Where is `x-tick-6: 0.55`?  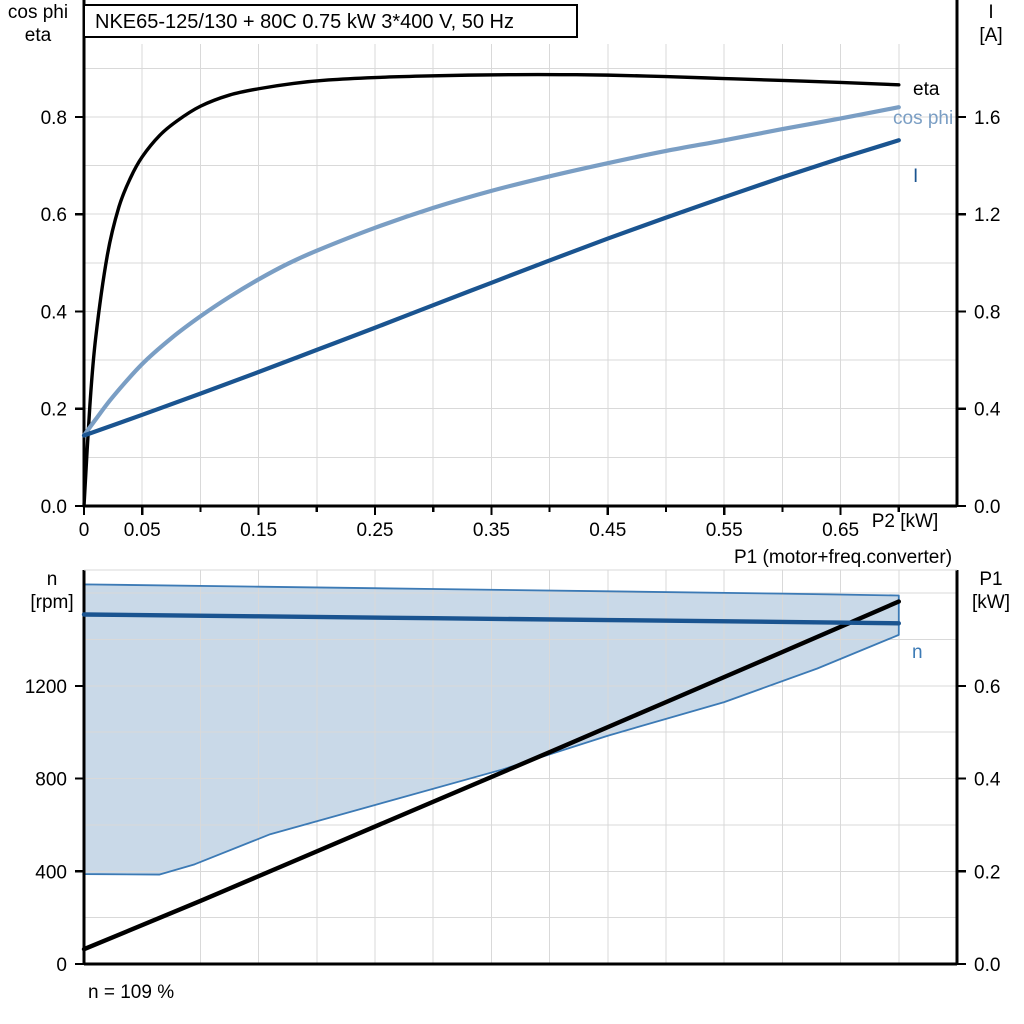
x-tick-6: 0.55 is located at coordinates (724, 530).